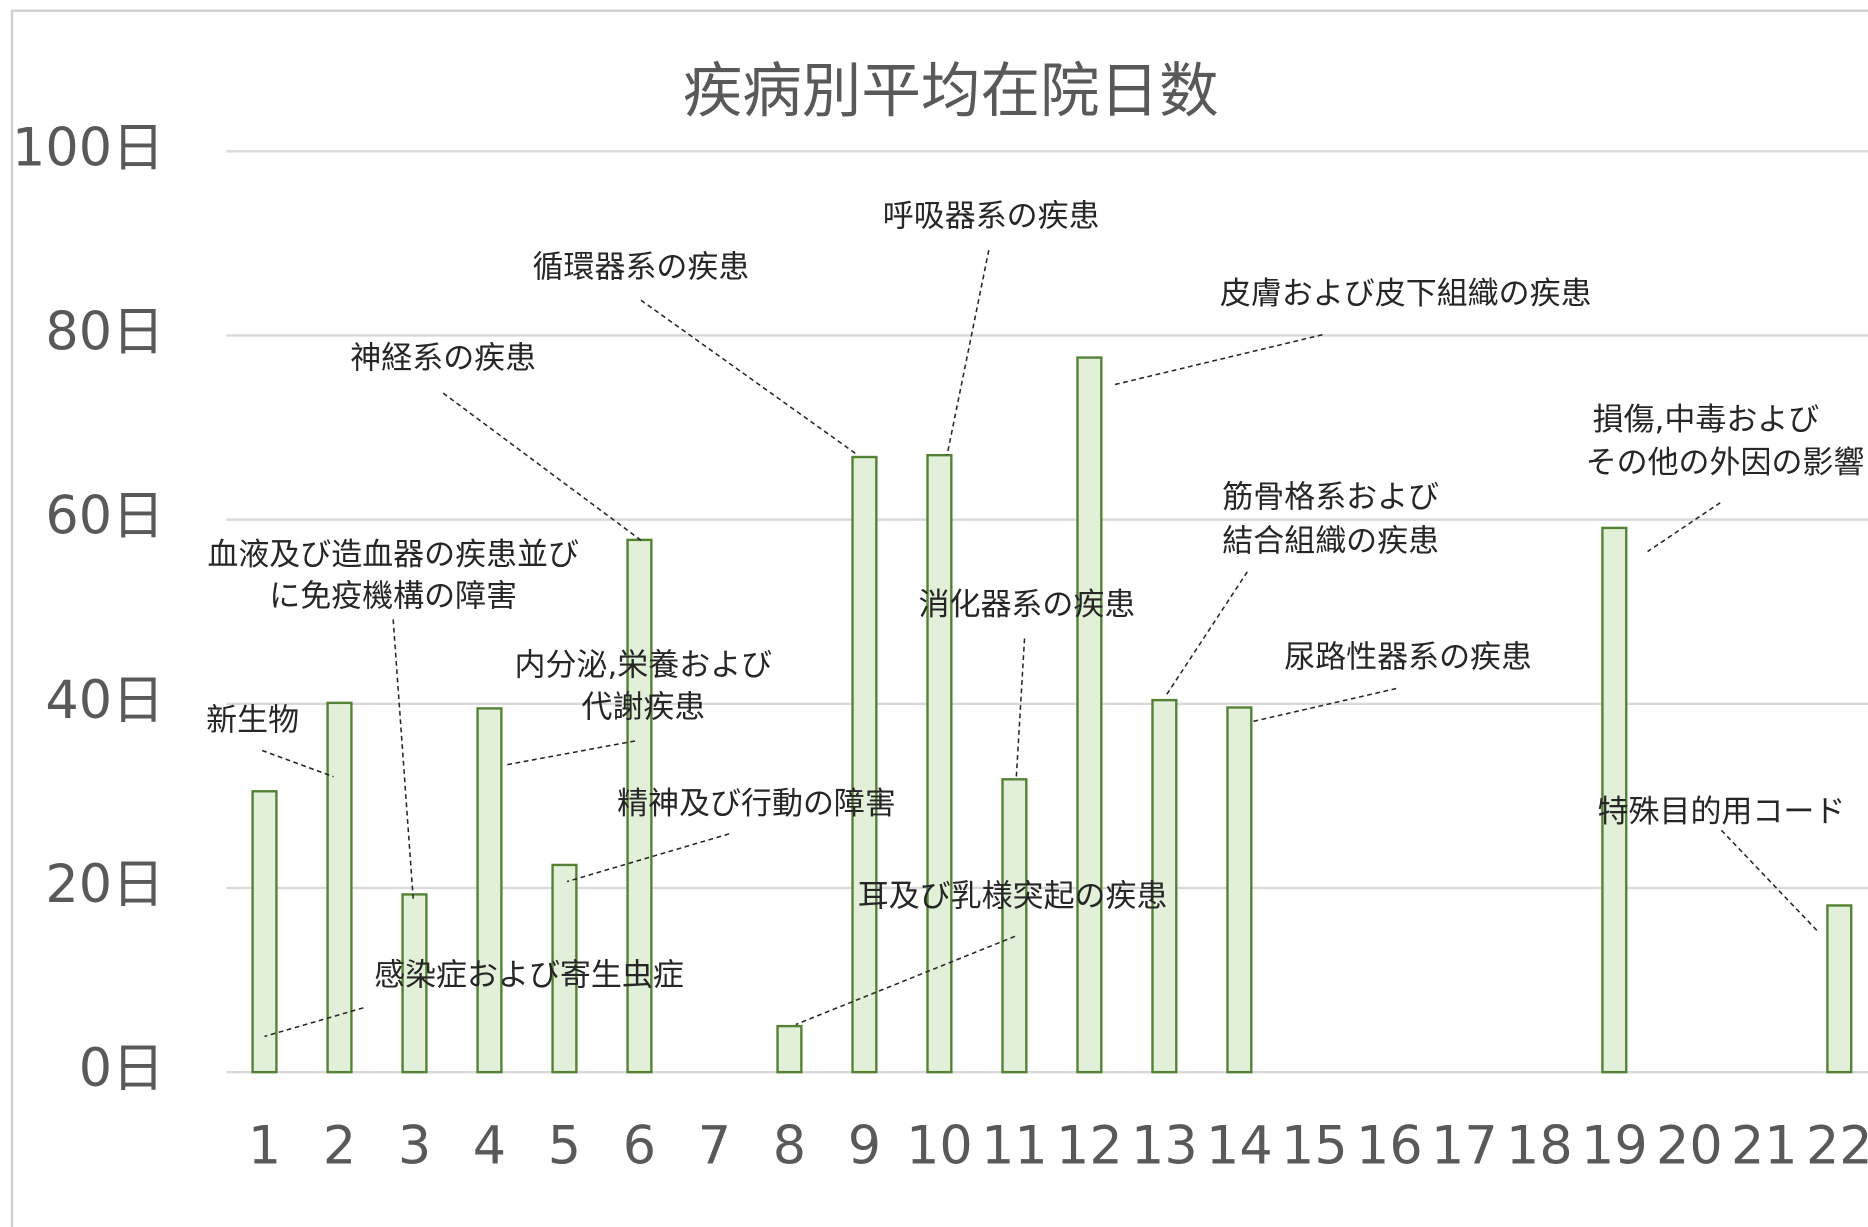 Image resolution: width=1868 pixels, height=1227 pixels. I want to click on x-tick-label: 7, so click(714, 1146).